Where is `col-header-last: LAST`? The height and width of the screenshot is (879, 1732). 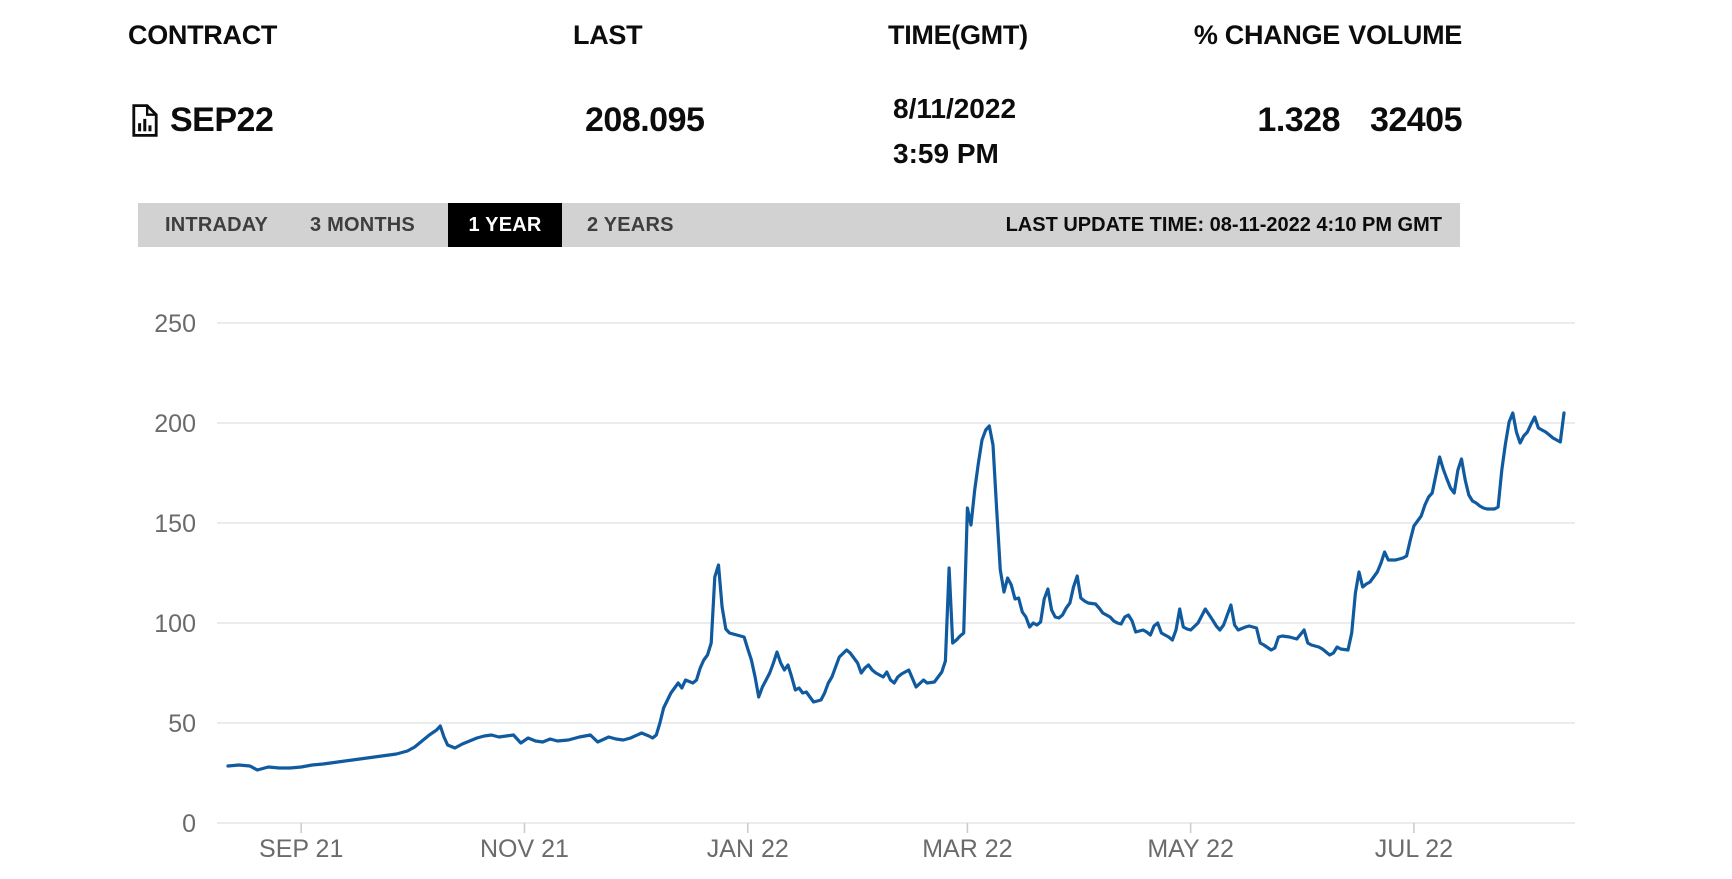
col-header-last: LAST is located at coordinates (608, 35).